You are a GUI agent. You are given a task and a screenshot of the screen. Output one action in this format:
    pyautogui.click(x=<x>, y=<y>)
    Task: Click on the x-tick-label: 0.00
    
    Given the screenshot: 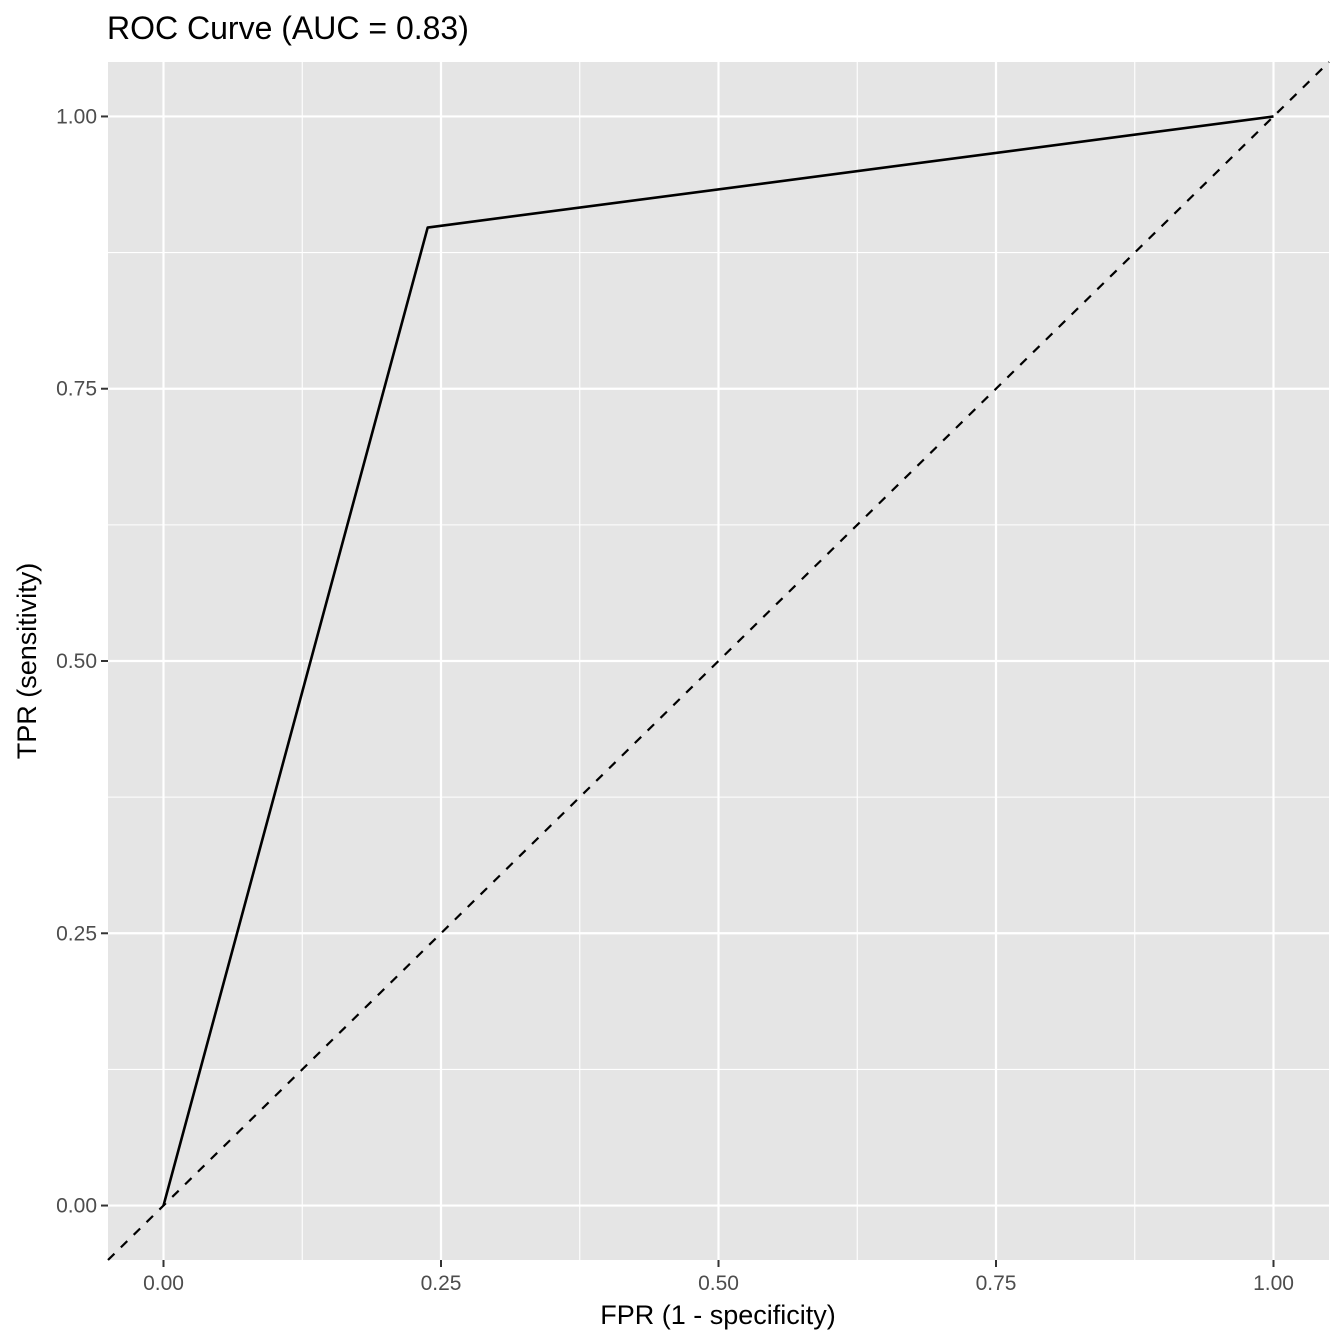 What is the action you would take?
    pyautogui.click(x=163, y=1283)
    